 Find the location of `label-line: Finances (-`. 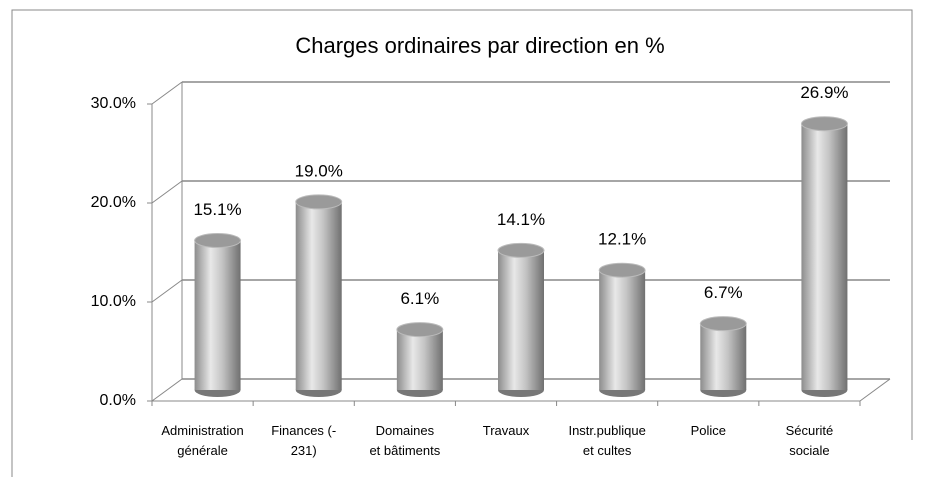

label-line: Finances (- is located at coordinates (303, 430).